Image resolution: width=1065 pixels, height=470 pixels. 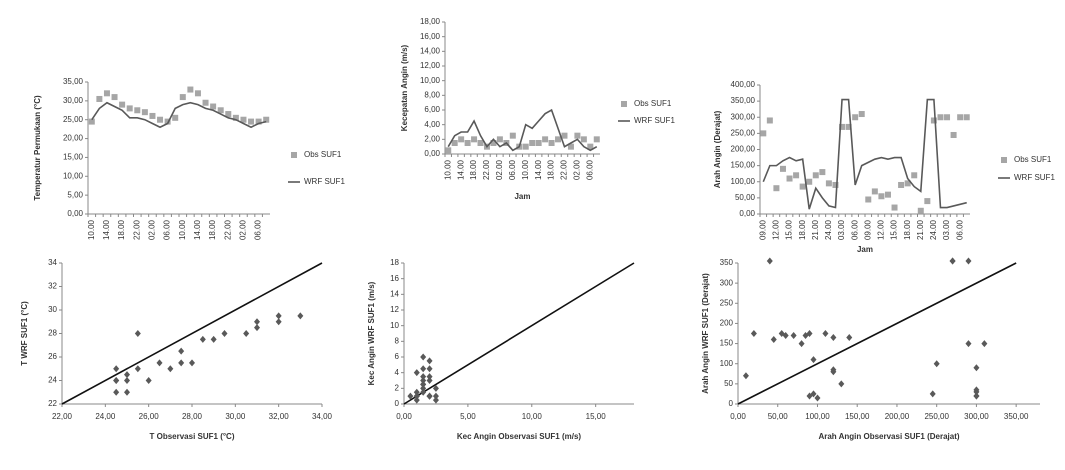 What do you see at coordinates (430, 50) in the screenshot?
I see `y-tick-label: 14,00` at bounding box center [430, 50].